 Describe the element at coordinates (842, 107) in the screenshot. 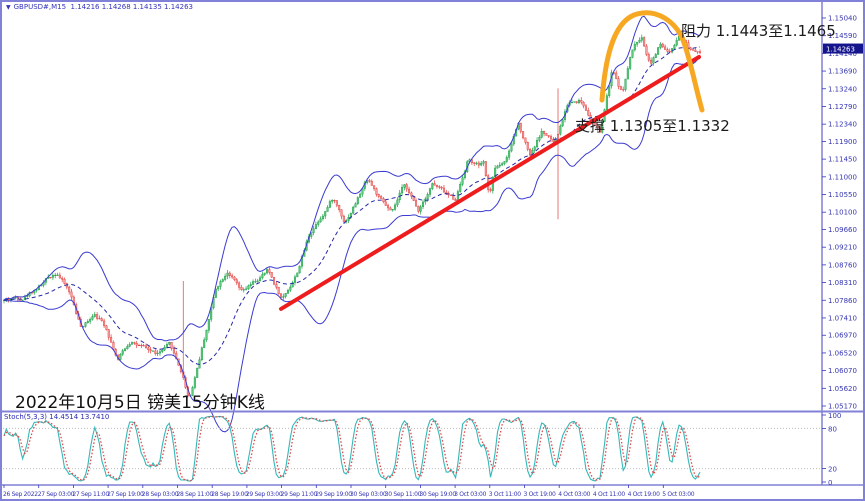

I see `price-axis-label: 1.12790` at that location.